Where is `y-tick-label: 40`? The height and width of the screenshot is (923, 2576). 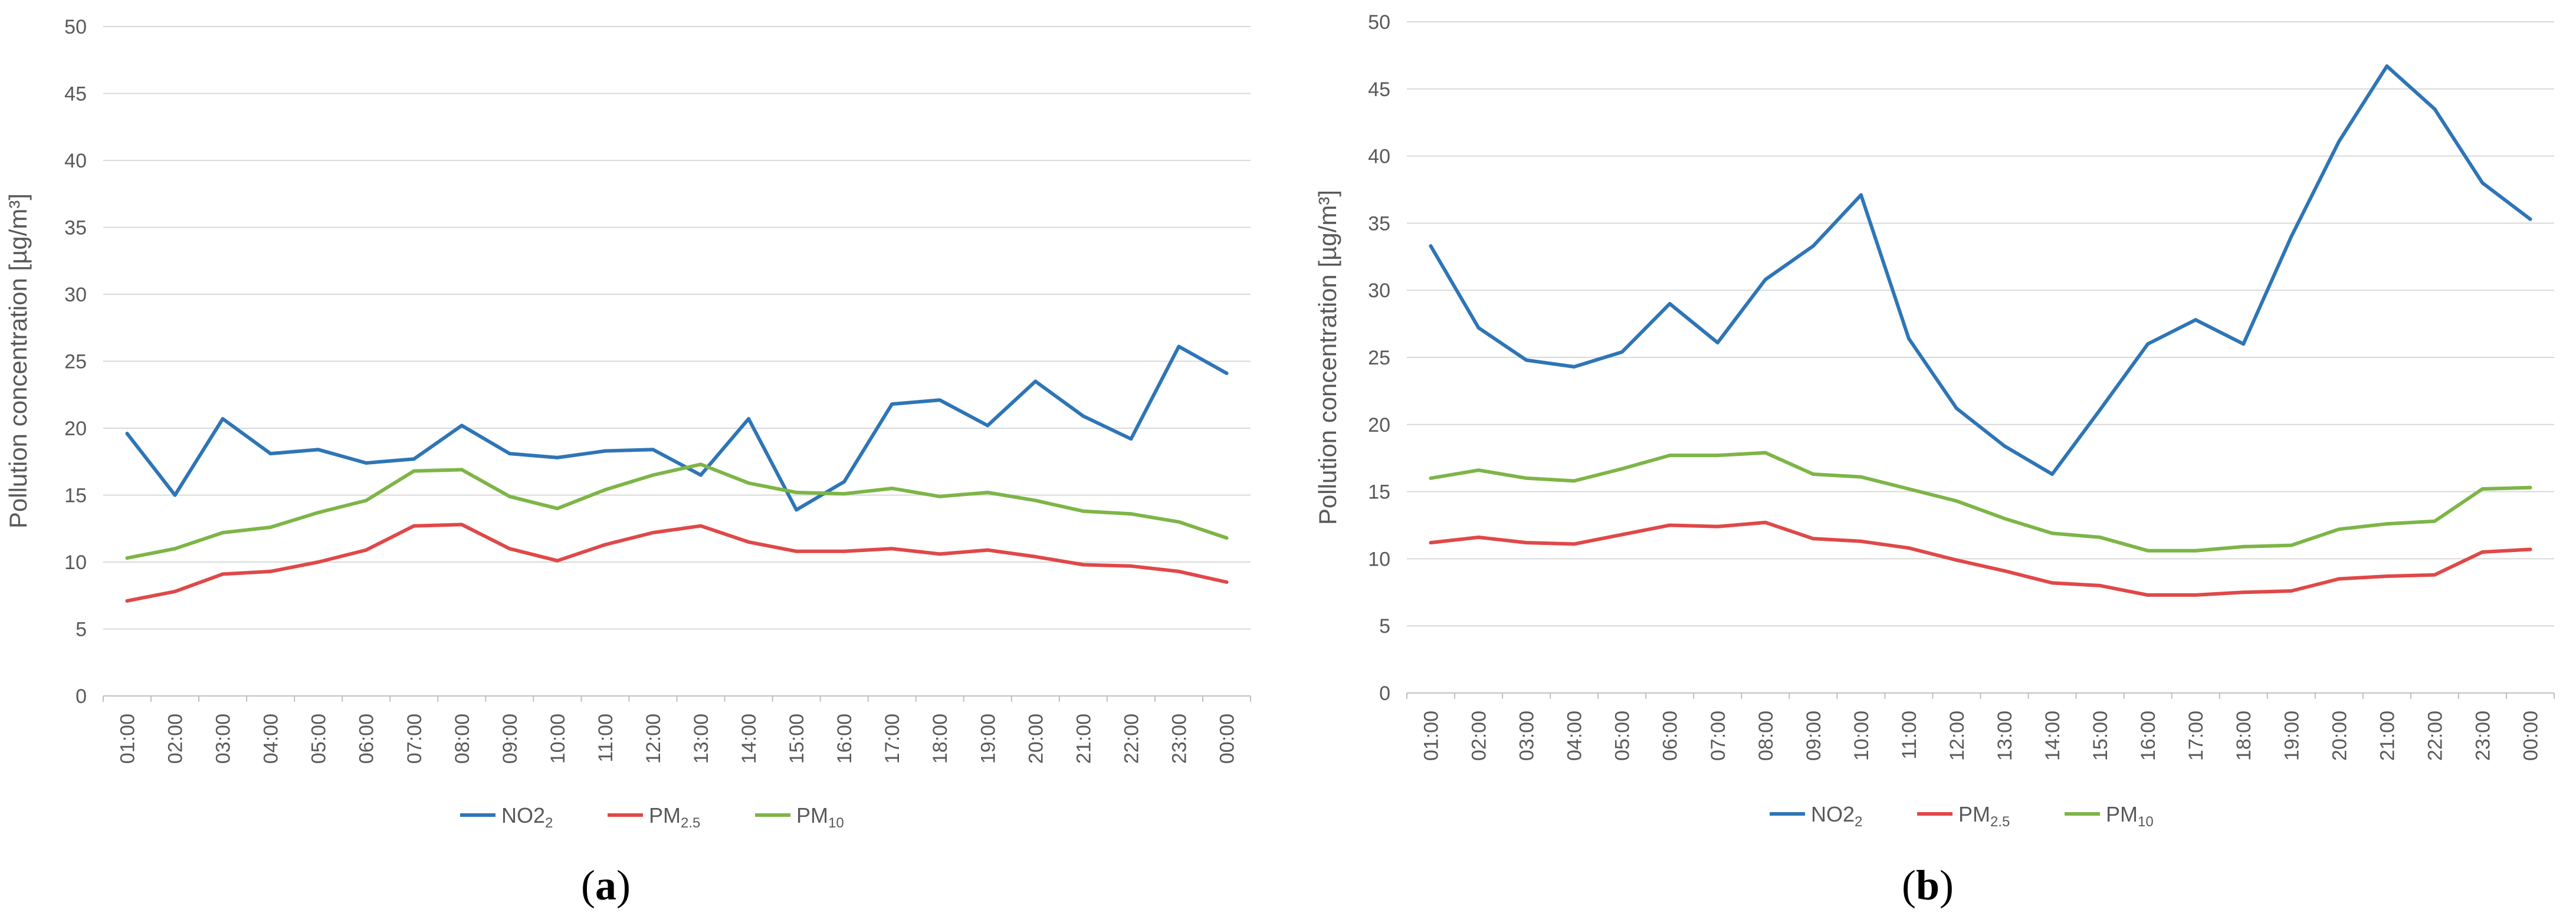
y-tick-label: 40 is located at coordinates (75, 161).